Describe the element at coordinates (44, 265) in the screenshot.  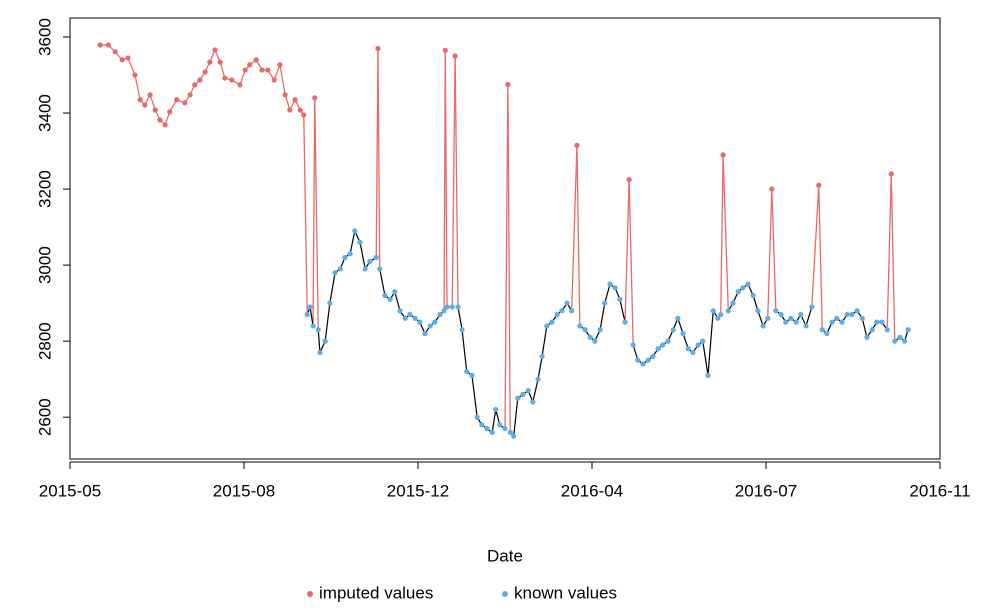
I see `y-tick-label: 3000` at that location.